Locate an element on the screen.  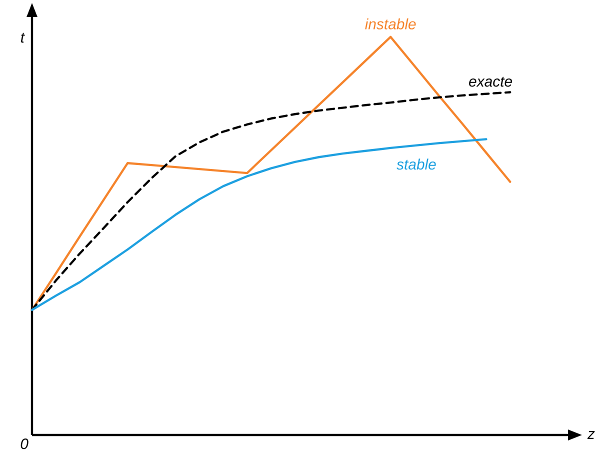
series-label: exacte is located at coordinates (490, 81).